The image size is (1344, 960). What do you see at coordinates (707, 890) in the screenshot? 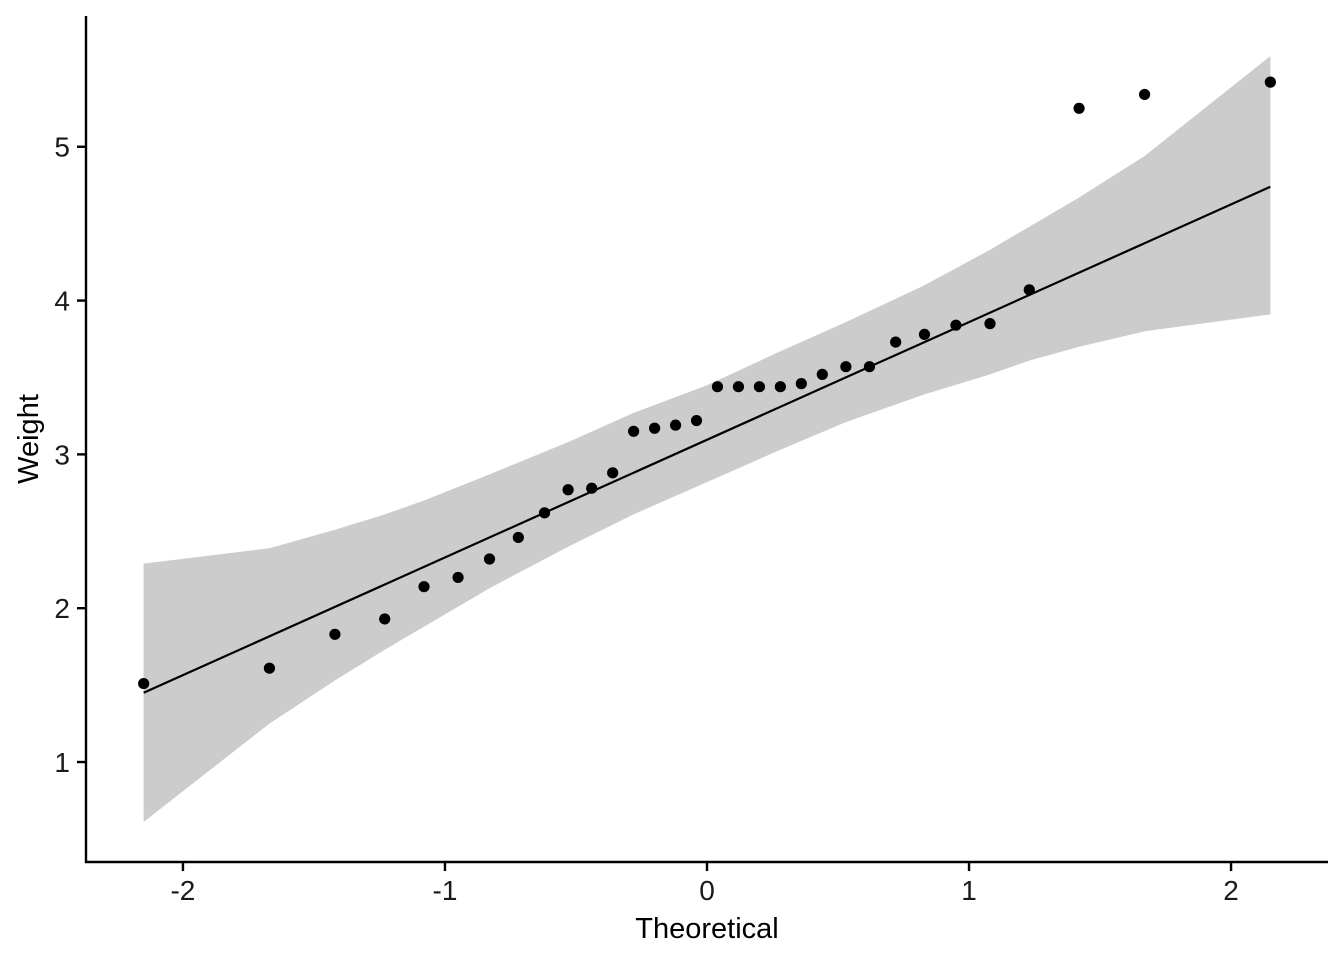
I see `x-tick-label: 0` at bounding box center [707, 890].